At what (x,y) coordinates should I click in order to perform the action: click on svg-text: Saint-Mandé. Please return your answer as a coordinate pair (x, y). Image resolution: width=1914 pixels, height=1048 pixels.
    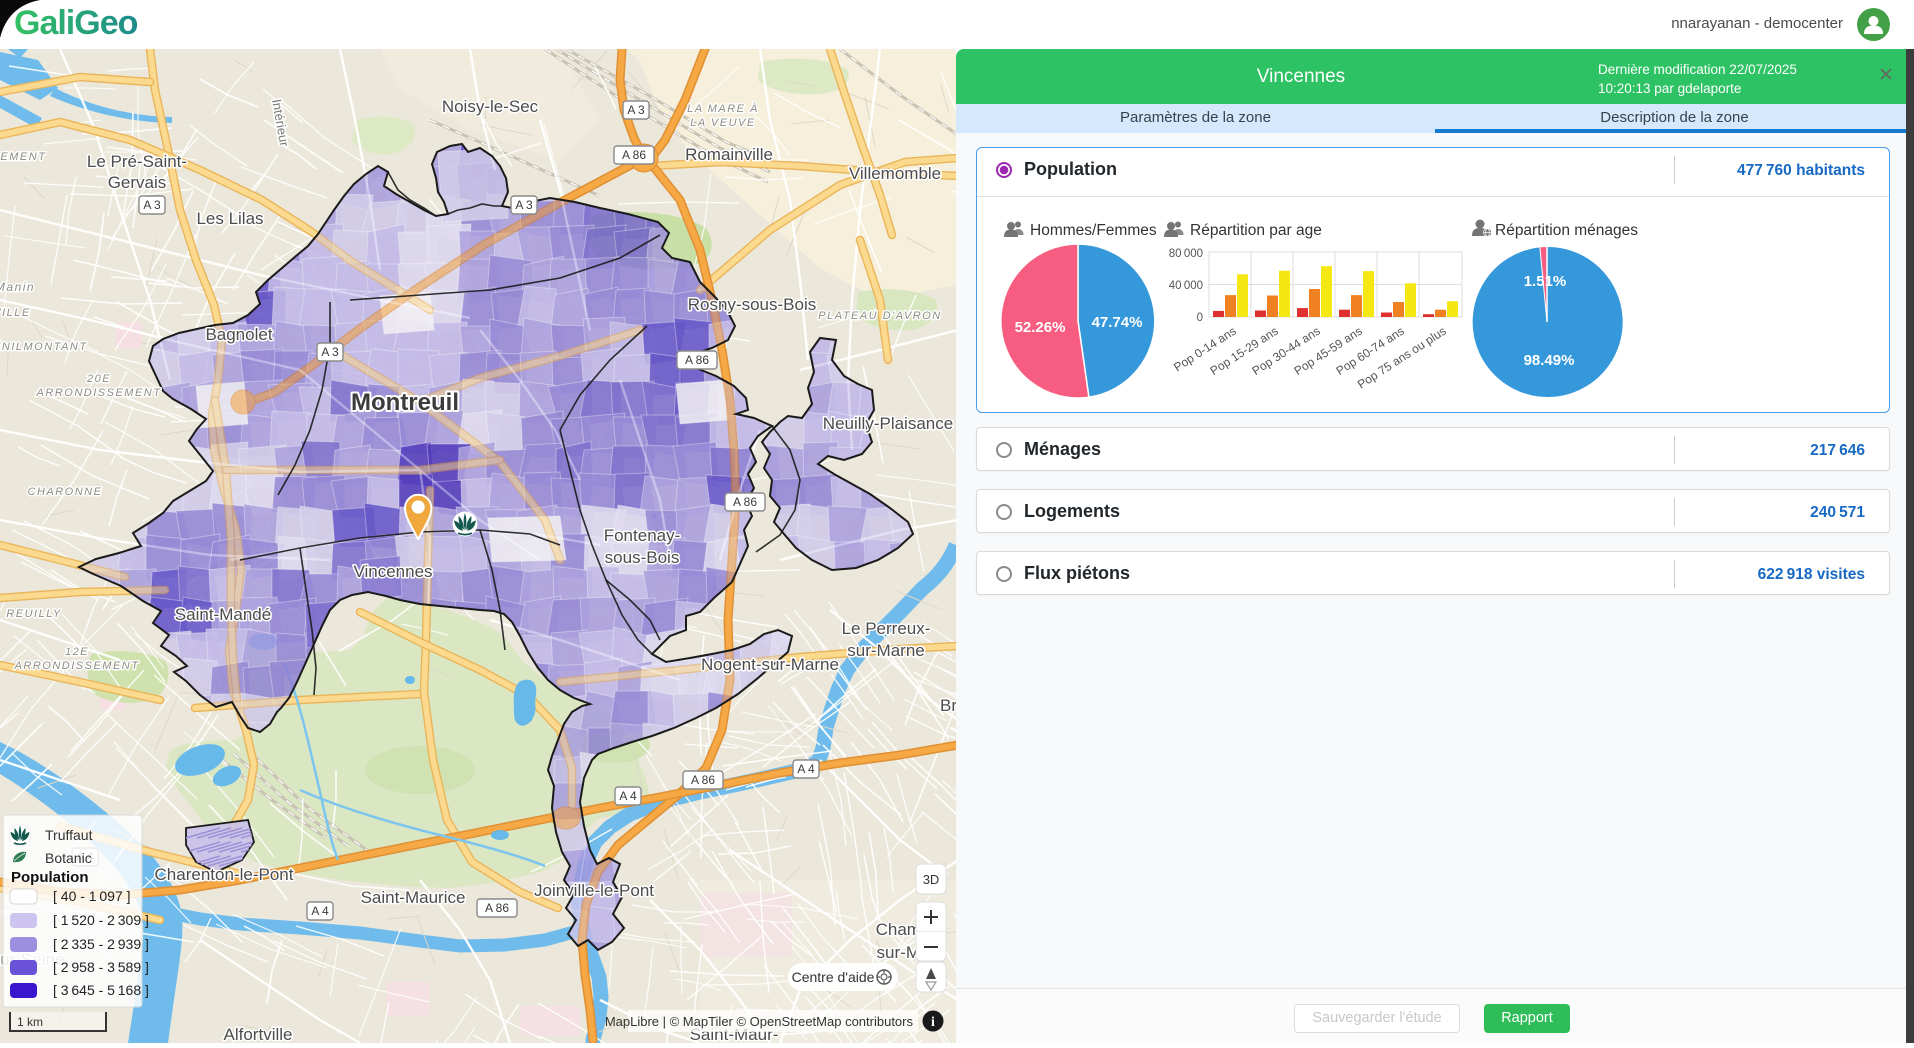
    Looking at the image, I should click on (223, 614).